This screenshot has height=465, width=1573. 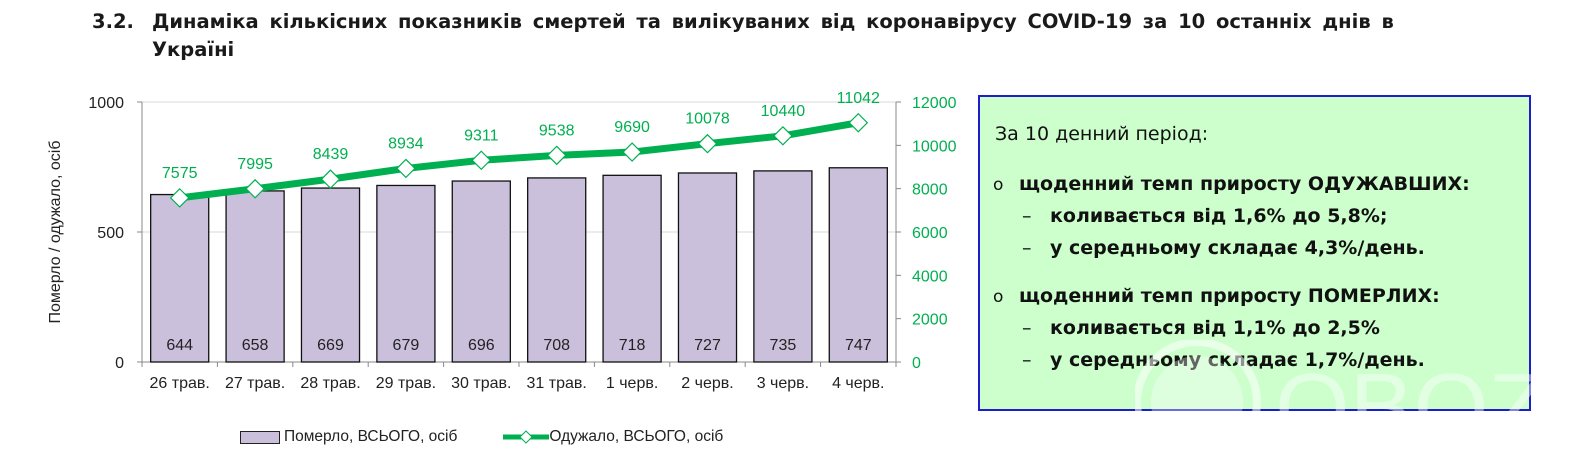 I want to click on y-tick-right: 0, so click(x=916, y=363).